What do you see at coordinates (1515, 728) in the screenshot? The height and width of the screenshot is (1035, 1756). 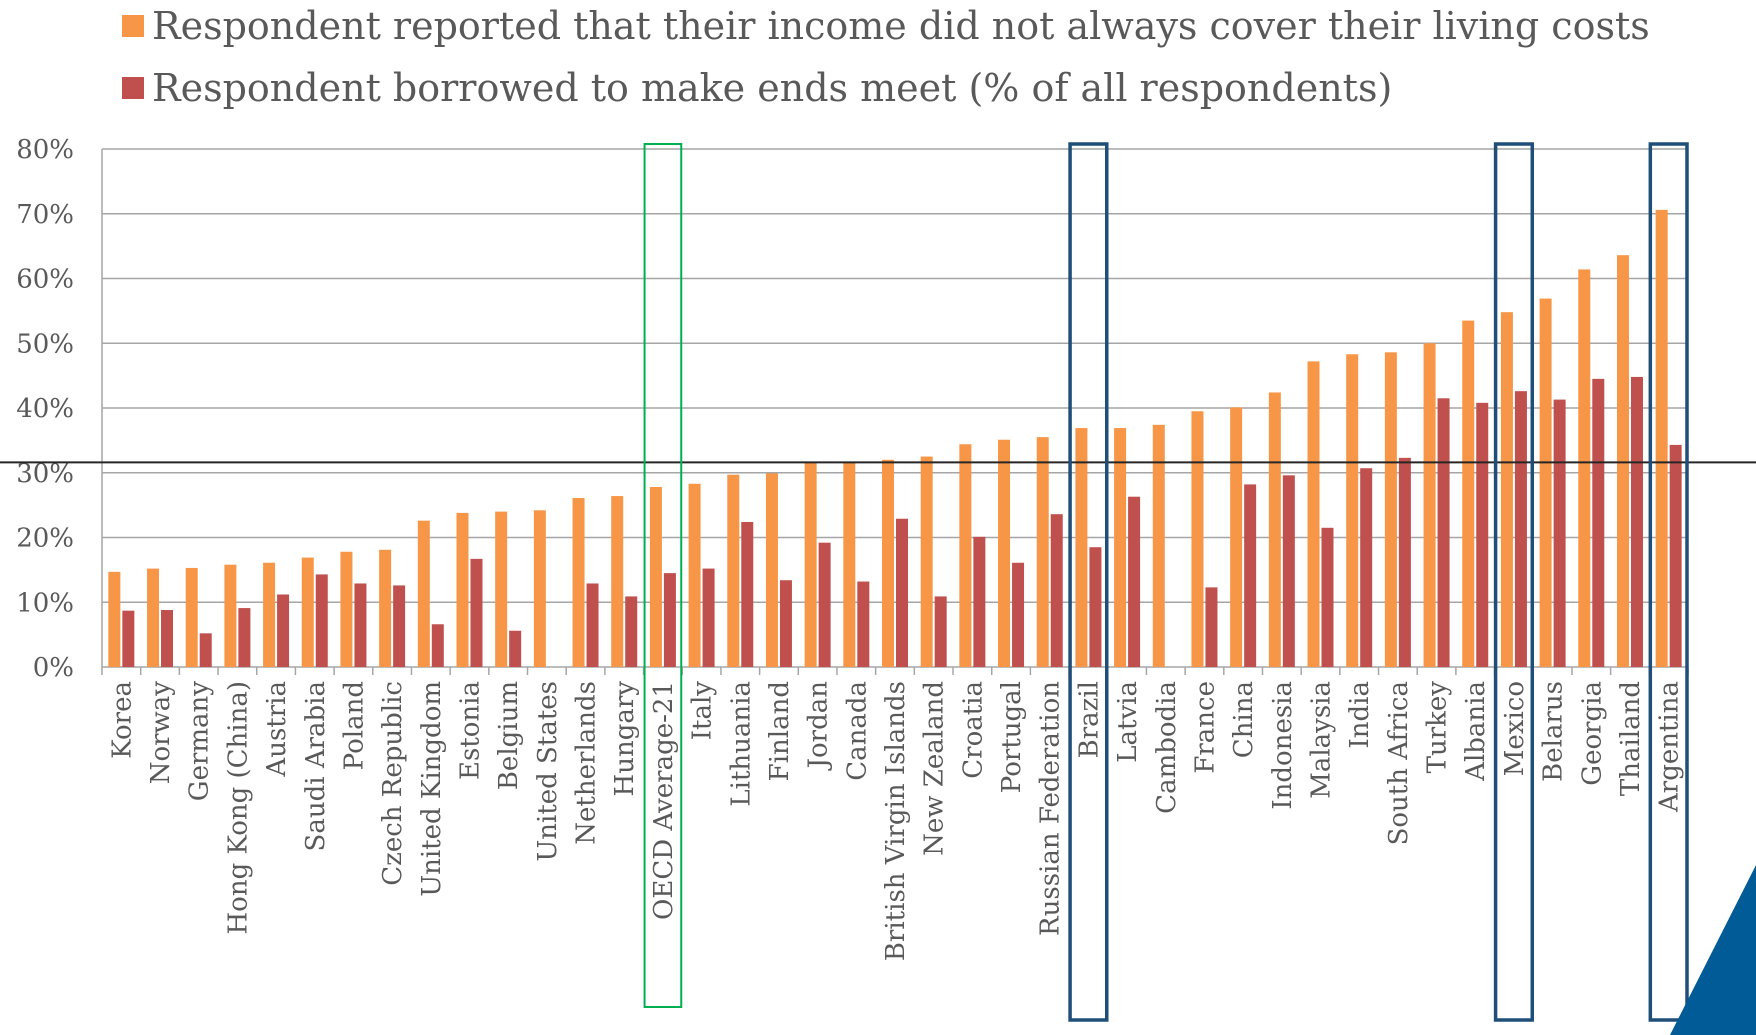 I see `category-label: Mexico` at bounding box center [1515, 728].